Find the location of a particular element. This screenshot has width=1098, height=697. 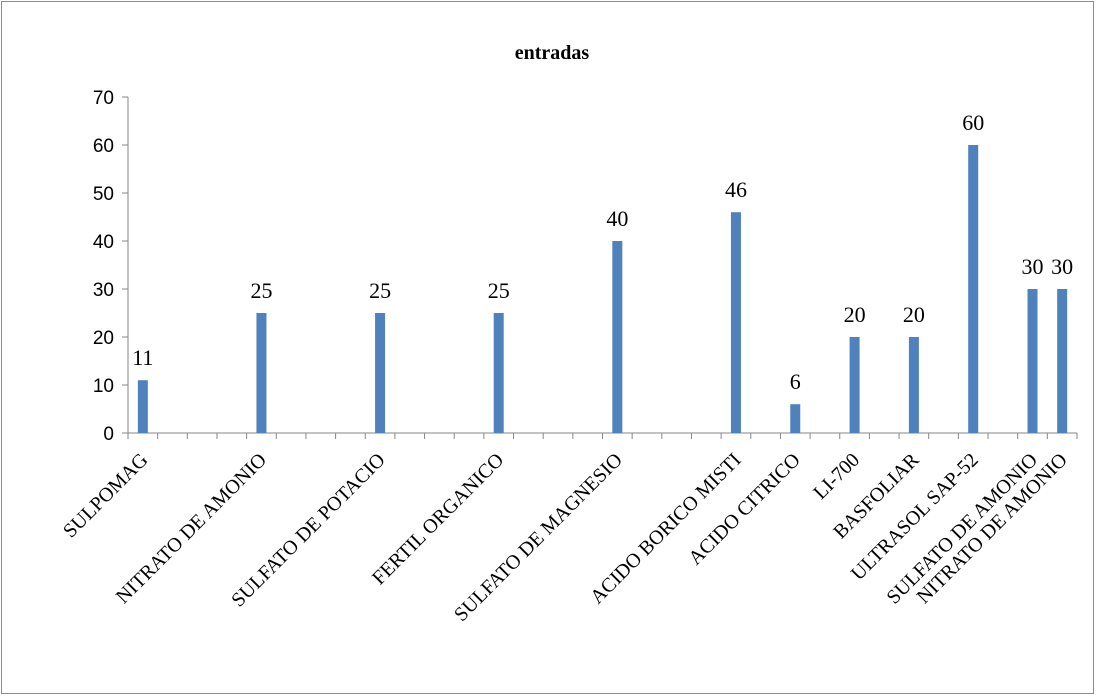

y-tick-labels: 0 10 20 30 40 50 60 70 is located at coordinates (103, 266).